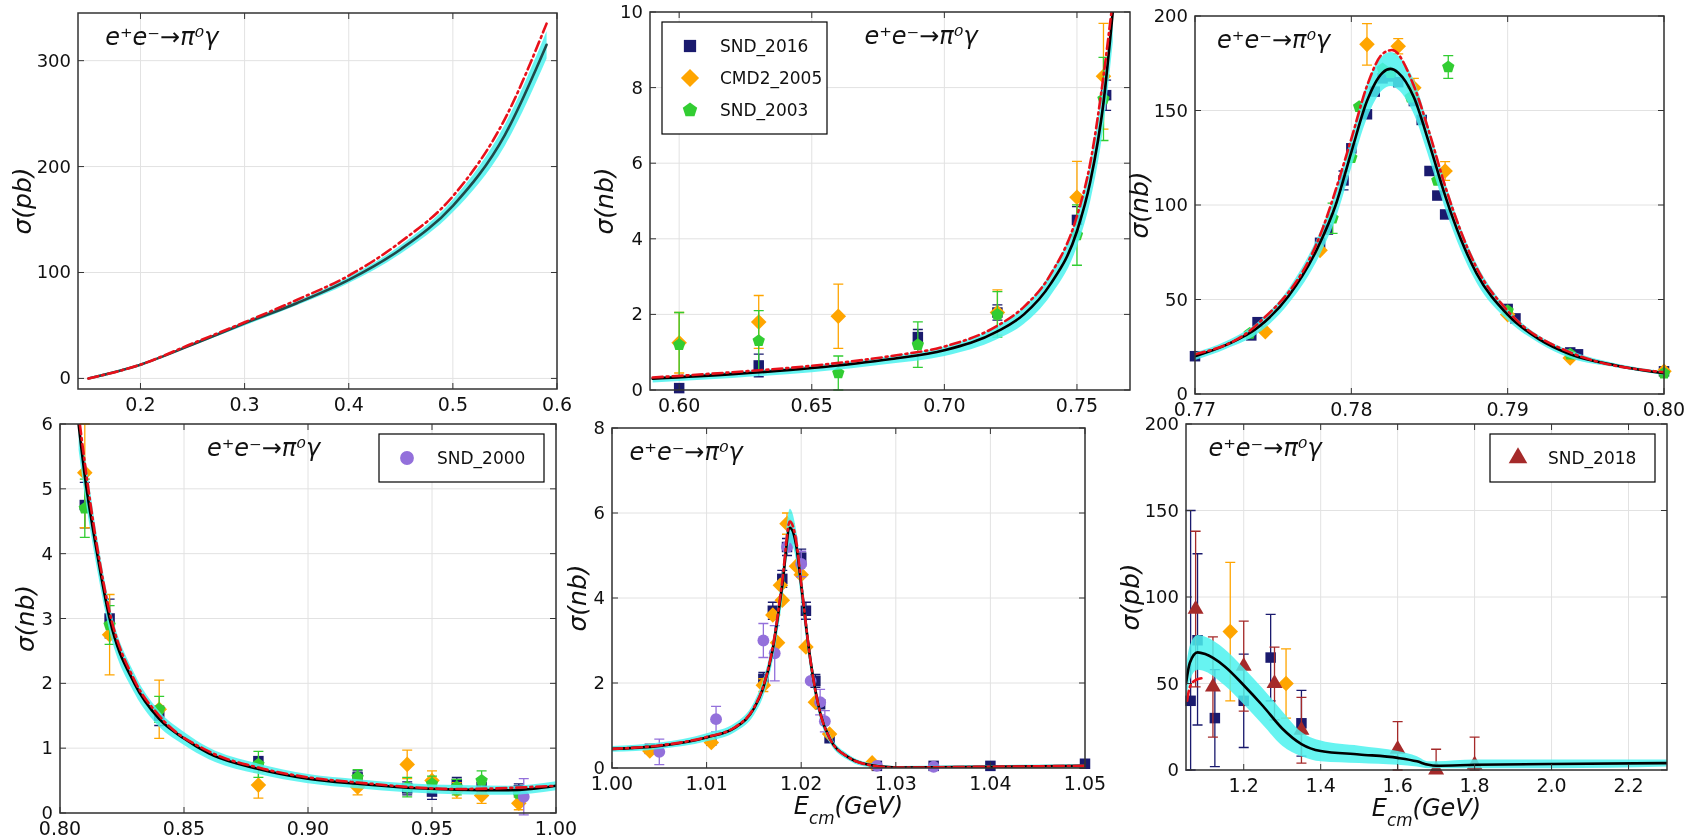  Describe the element at coordinates (631, 11) in the screenshot. I see `y-tick-label: 10` at that location.